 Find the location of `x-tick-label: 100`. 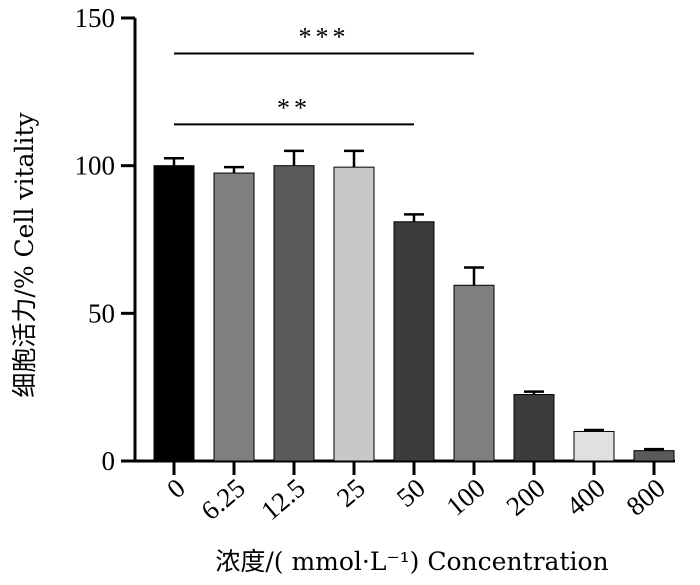

x-tick-label: 100 is located at coordinates (466, 497).